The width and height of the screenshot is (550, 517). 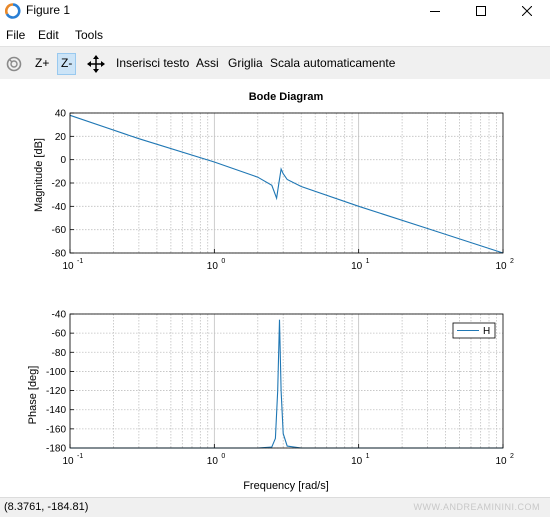 I want to click on pan-button, so click(x=96, y=63).